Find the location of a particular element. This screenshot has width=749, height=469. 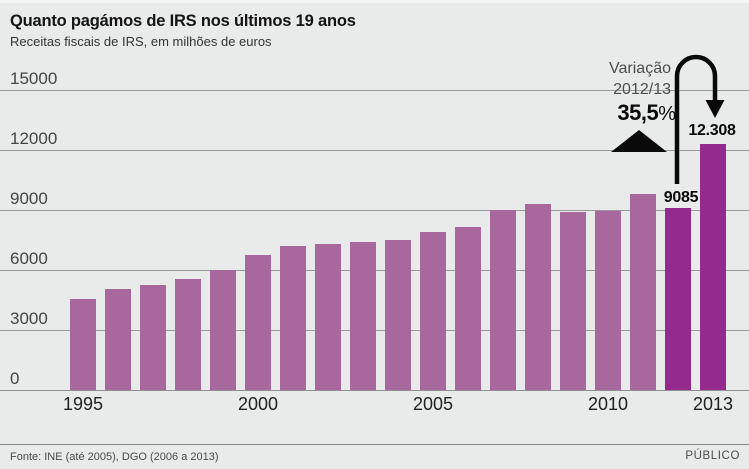

bar-2012 is located at coordinates (678, 299).